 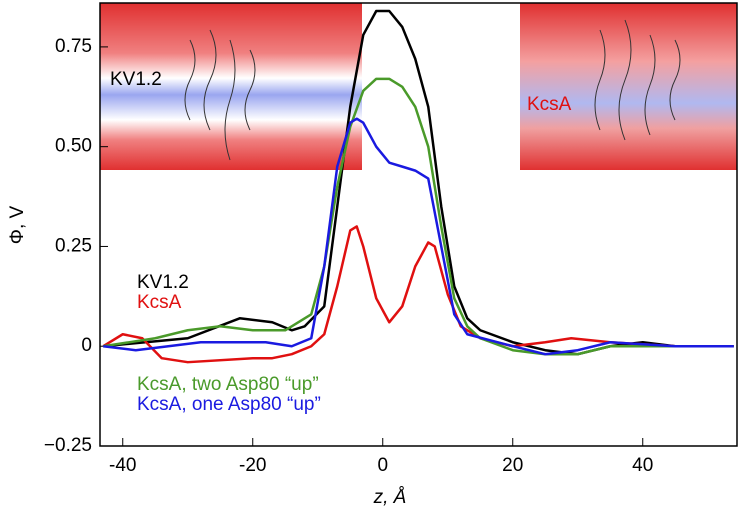 What do you see at coordinates (136, 79) in the screenshot?
I see `inset-label: KV1.2` at bounding box center [136, 79].